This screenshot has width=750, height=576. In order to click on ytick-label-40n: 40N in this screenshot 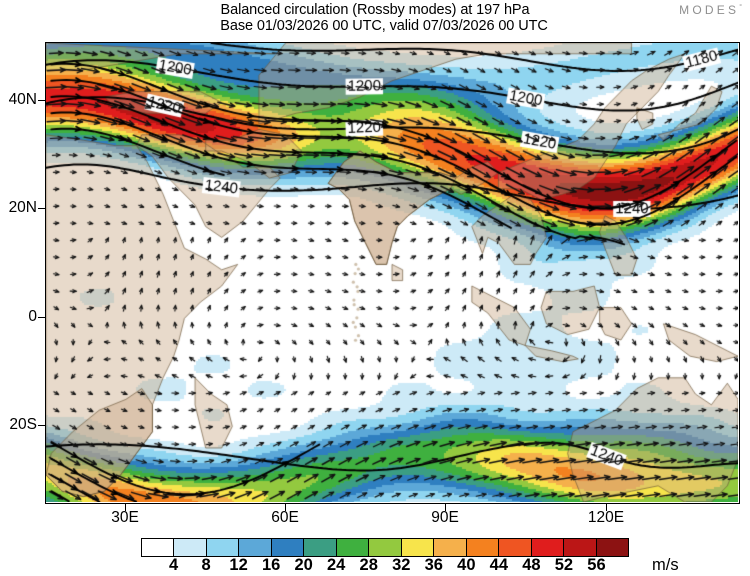, I will do `click(22, 99)`.